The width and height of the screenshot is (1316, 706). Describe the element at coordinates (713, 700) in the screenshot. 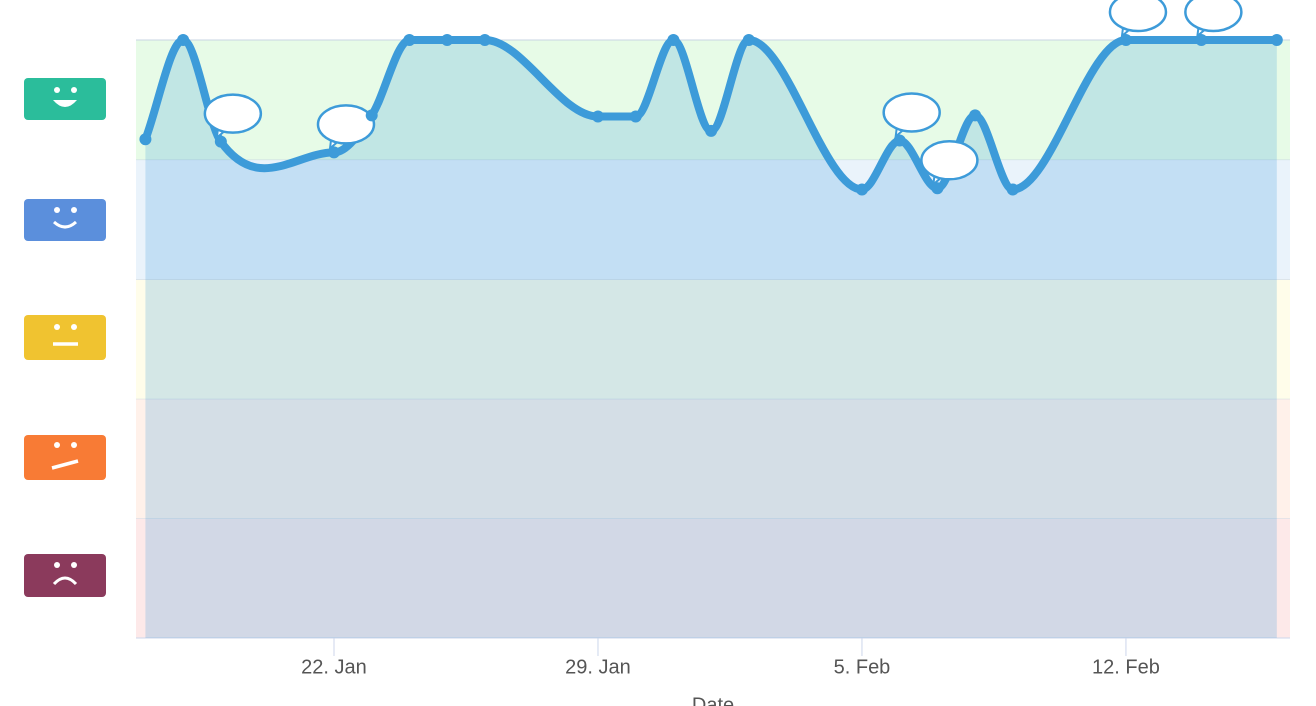

I see `x-axis-title: Date` at that location.